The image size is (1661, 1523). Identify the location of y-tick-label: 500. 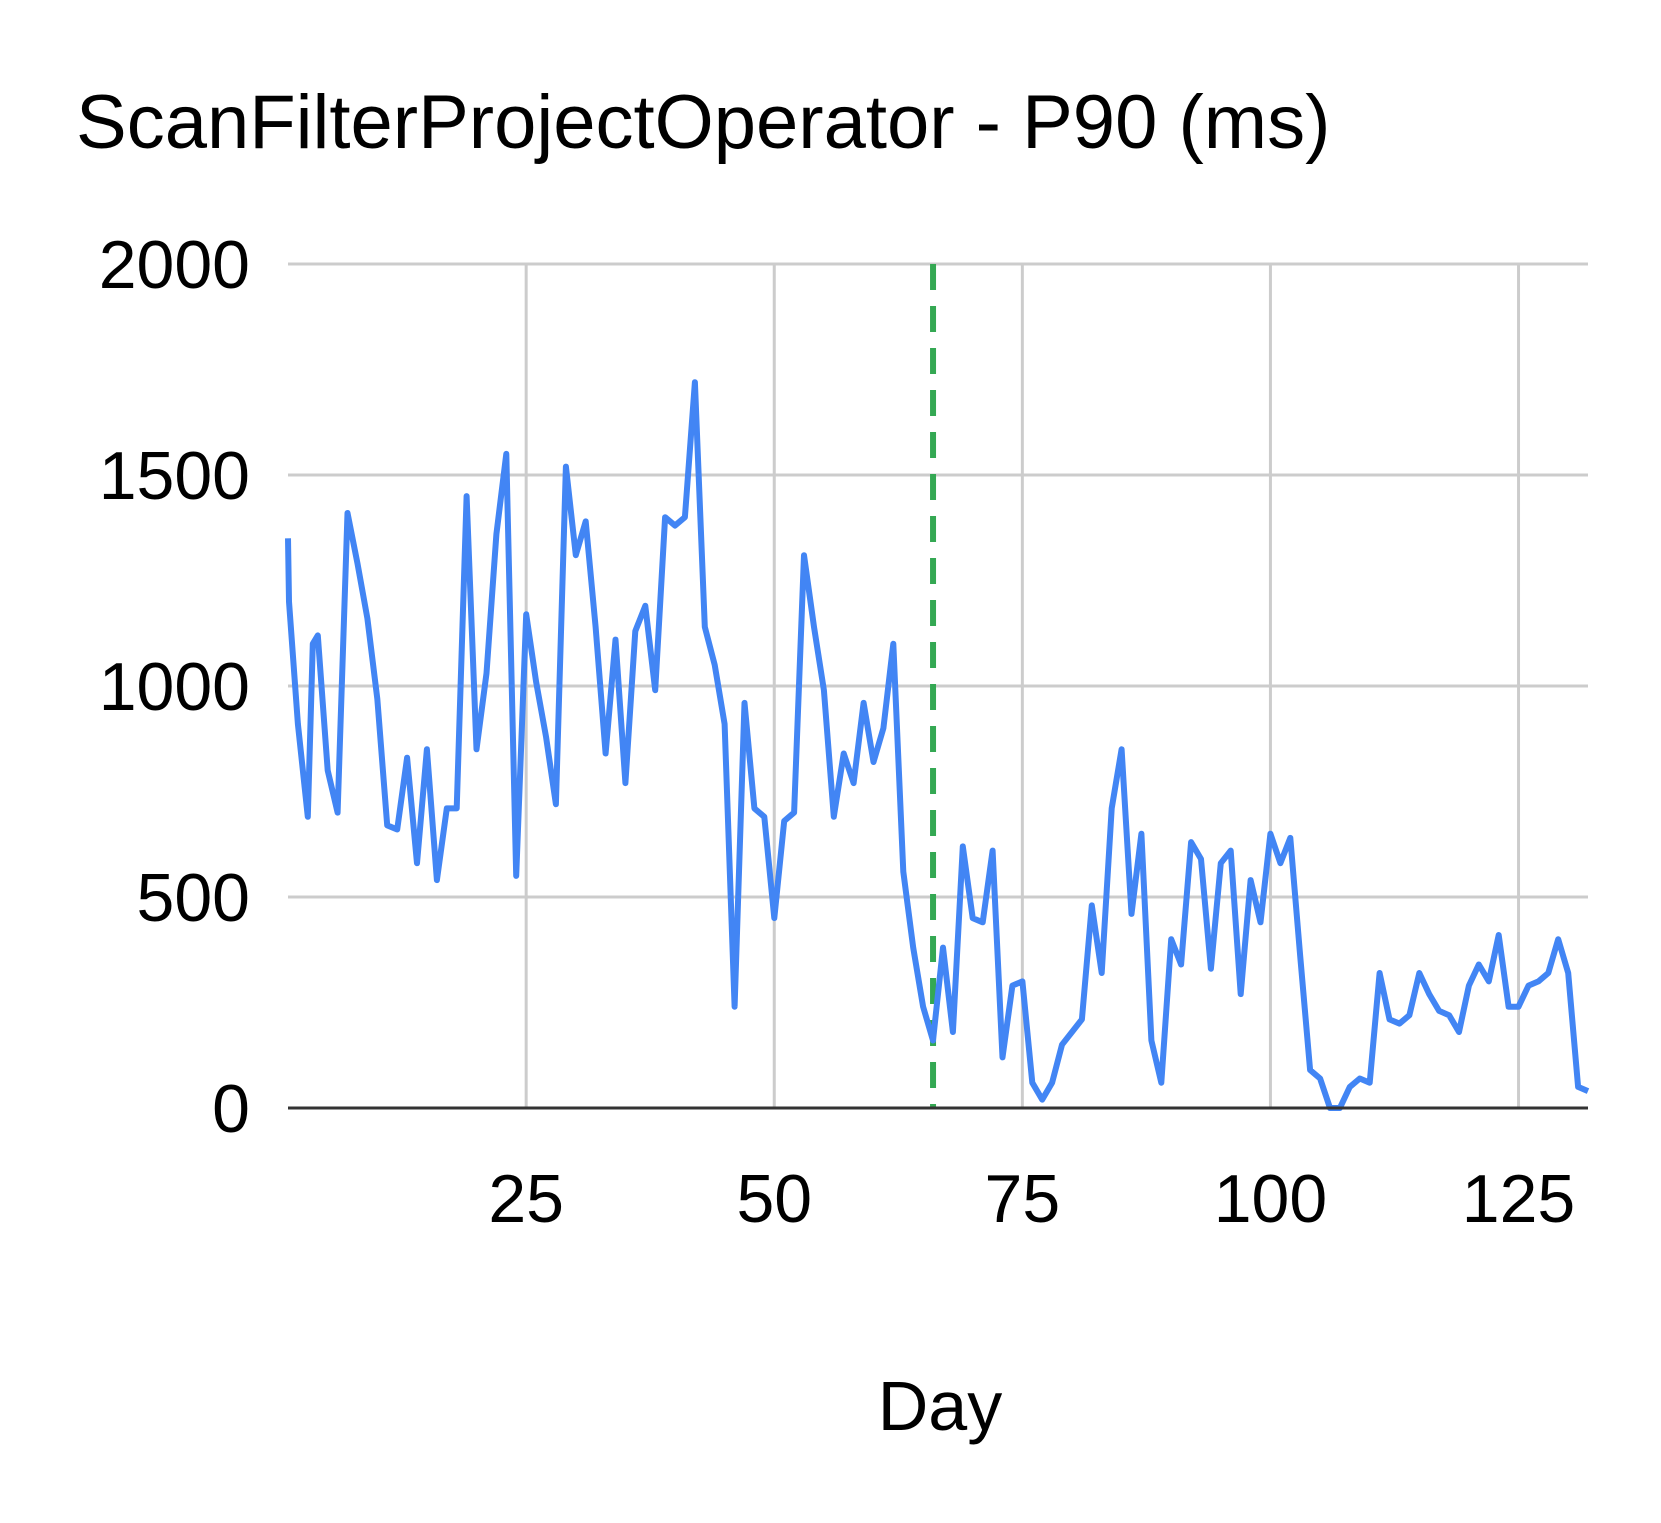
(193, 898).